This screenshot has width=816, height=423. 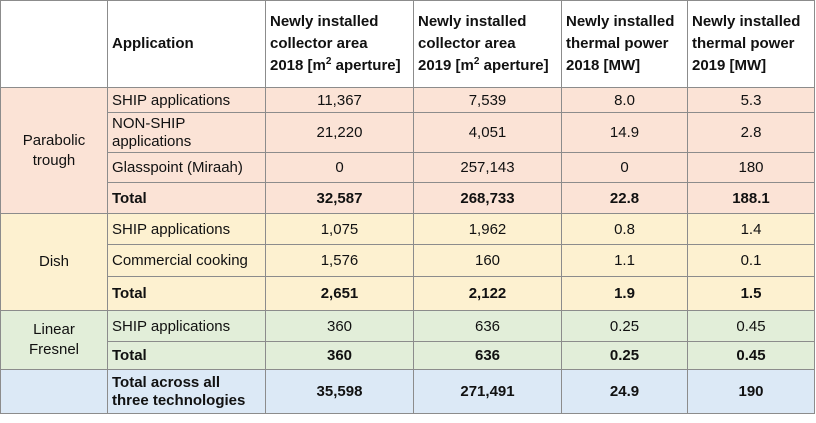 What do you see at coordinates (624, 167) in the screenshot?
I see `power-2018-cell: 0` at bounding box center [624, 167].